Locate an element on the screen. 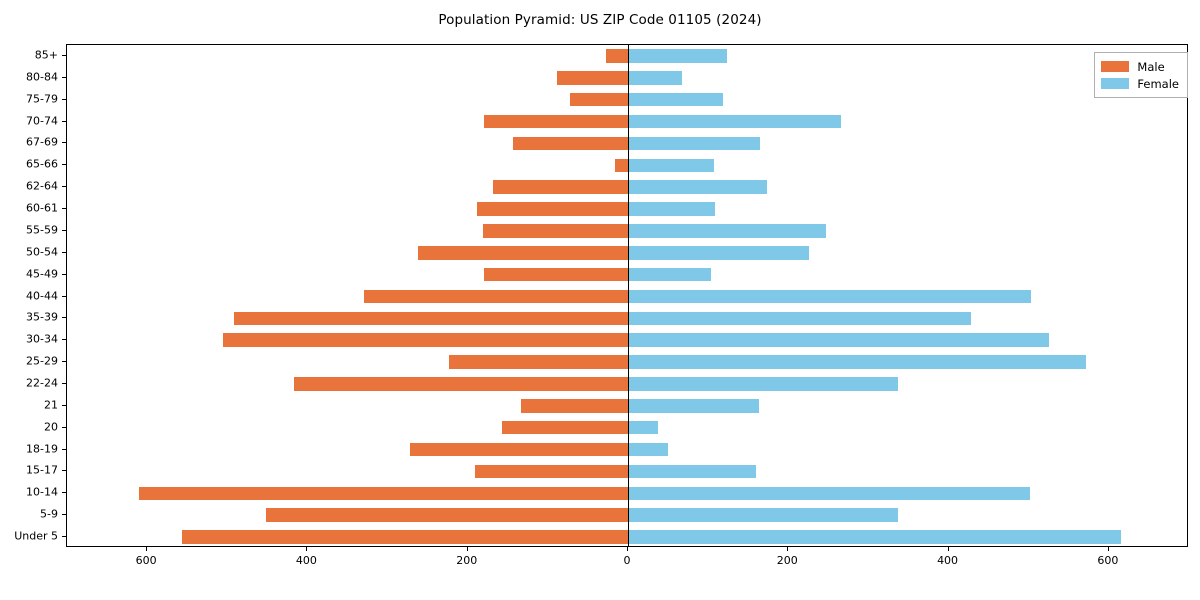  y-axis-tick-label: 35-39 is located at coordinates (42, 317).